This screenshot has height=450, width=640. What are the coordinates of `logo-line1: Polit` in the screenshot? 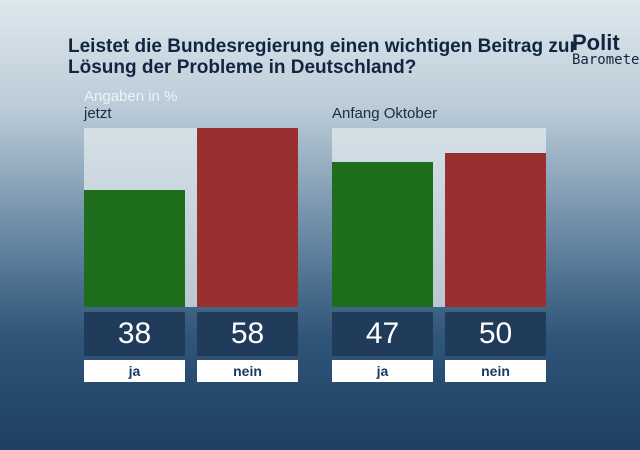 It's located at (596, 42).